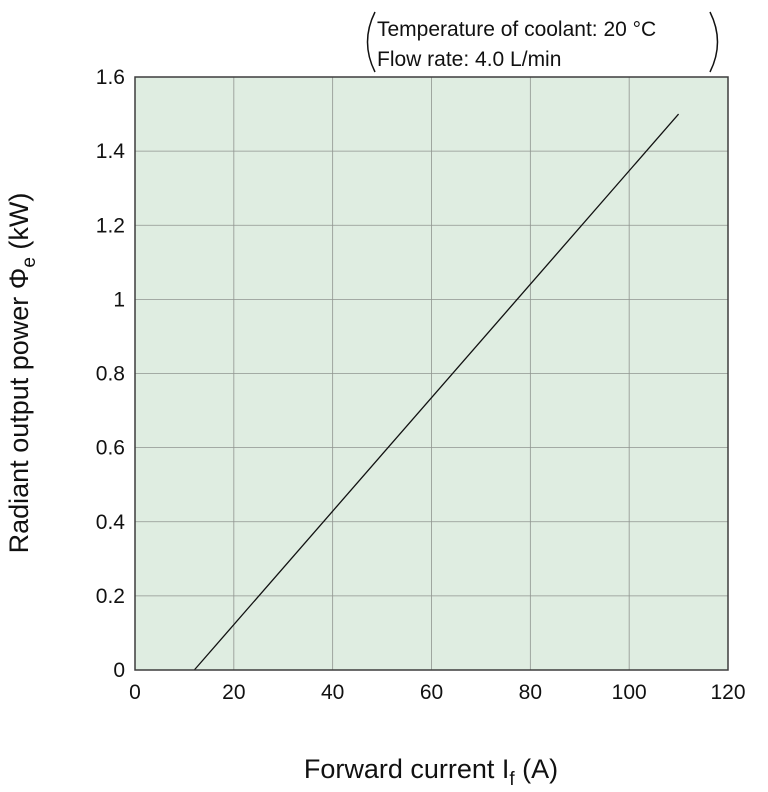  What do you see at coordinates (332, 692) in the screenshot?
I see `x-tick-label: 40` at bounding box center [332, 692].